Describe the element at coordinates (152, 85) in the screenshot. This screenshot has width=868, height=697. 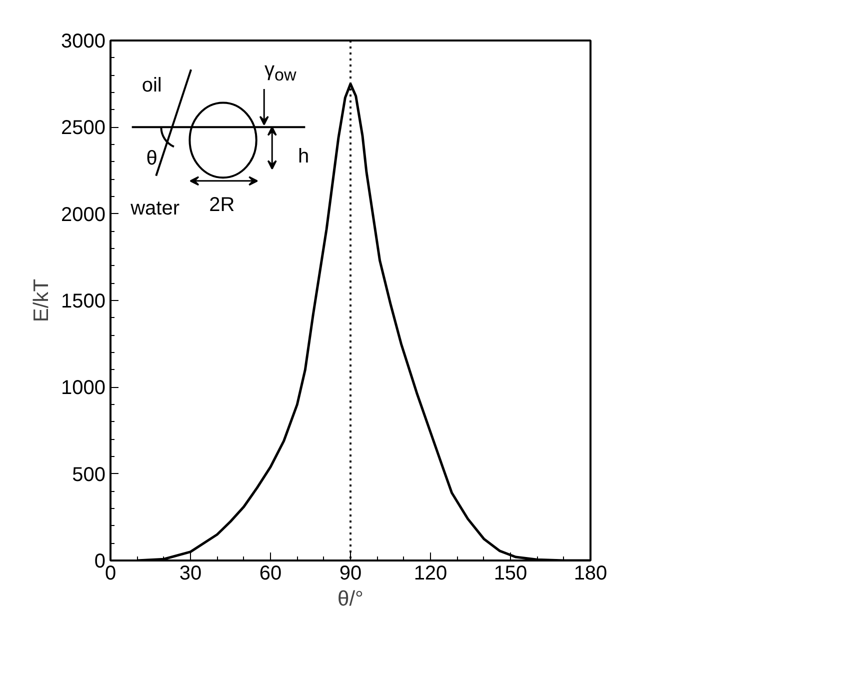
I see `annotation: oil` at that location.